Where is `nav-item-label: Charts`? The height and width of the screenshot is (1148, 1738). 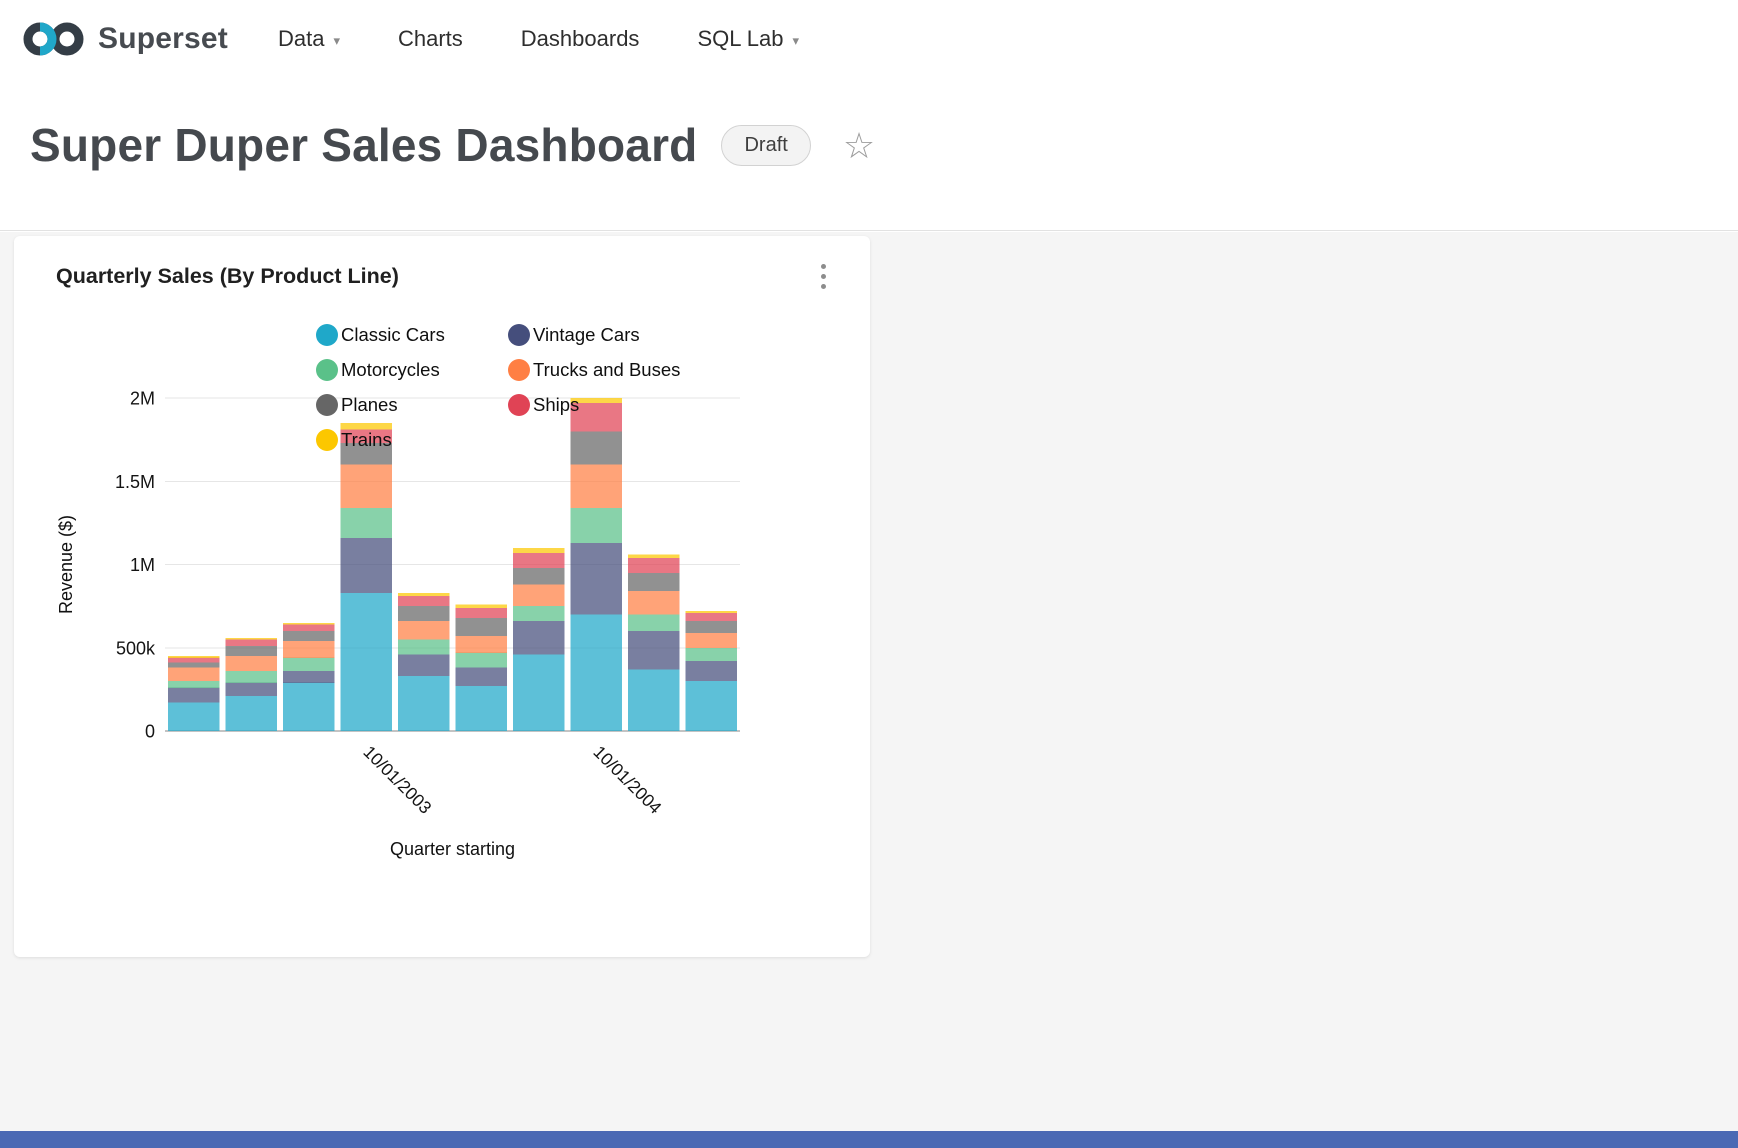 nav-item-label: Charts is located at coordinates (430, 38).